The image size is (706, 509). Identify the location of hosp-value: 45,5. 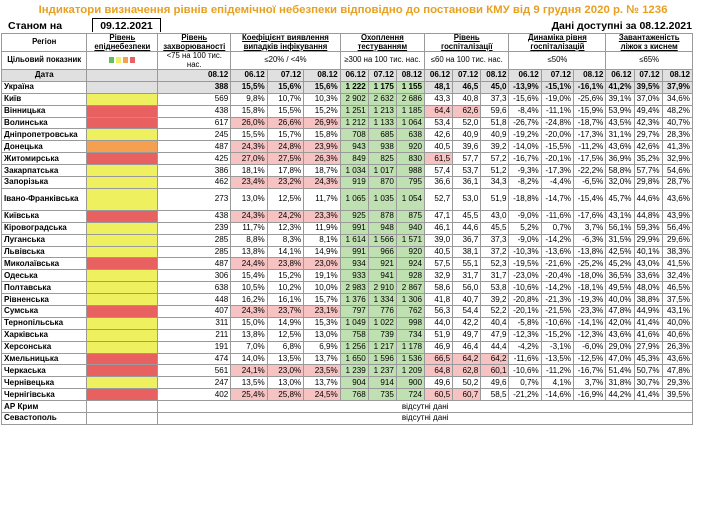
(467, 216).